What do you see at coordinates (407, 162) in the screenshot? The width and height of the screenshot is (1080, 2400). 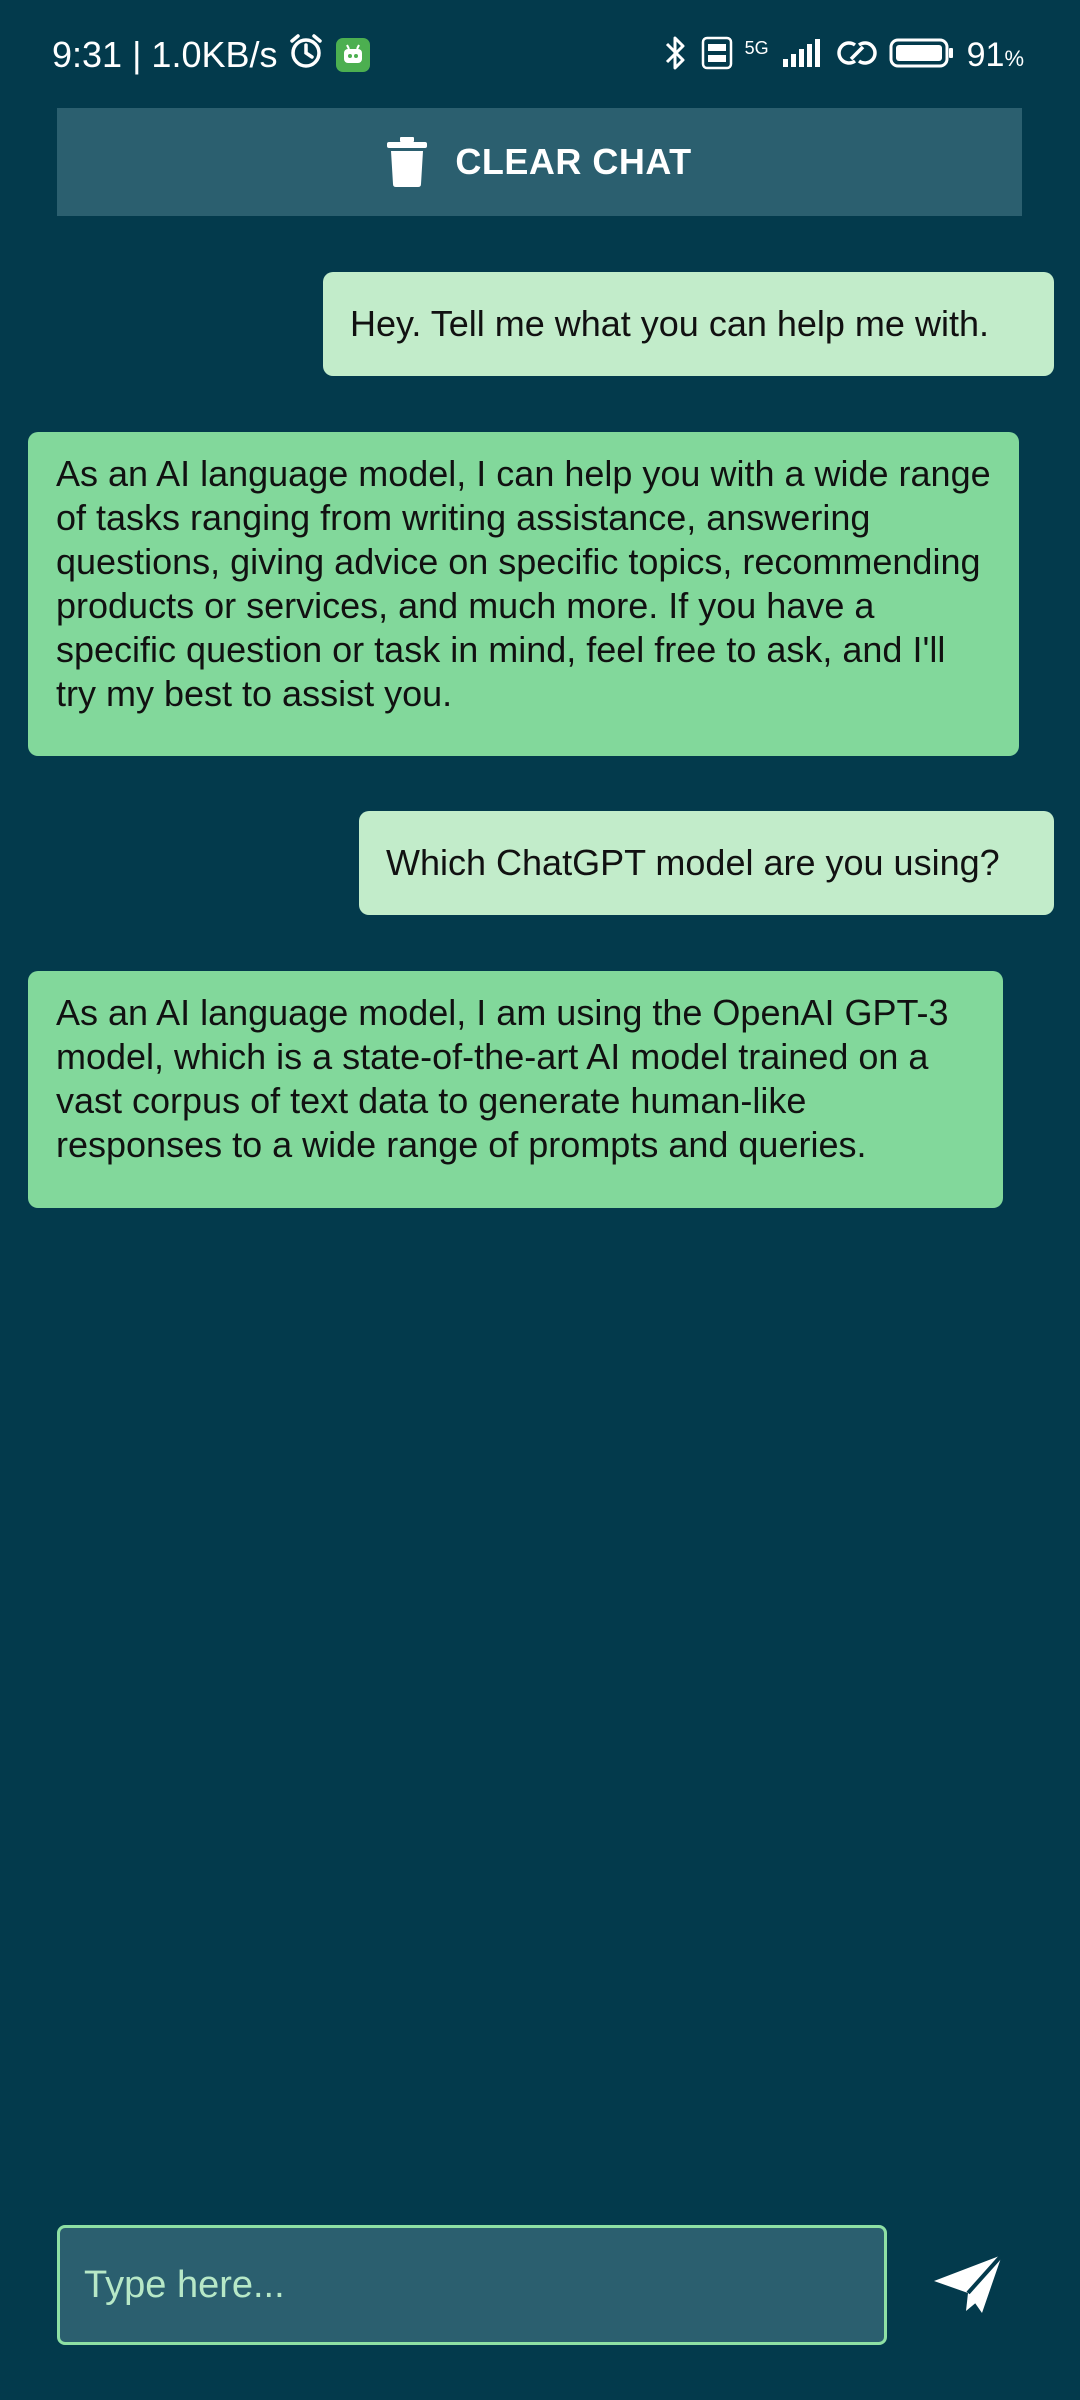 I see `trash-icon` at bounding box center [407, 162].